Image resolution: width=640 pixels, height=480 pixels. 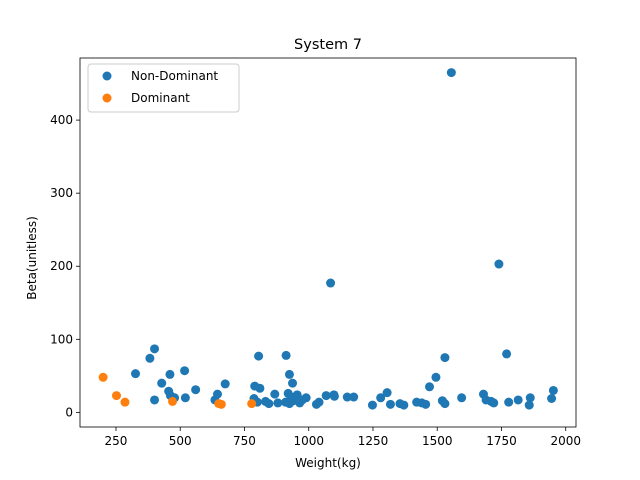 I want to click on x-tick-label: 750, so click(x=244, y=441).